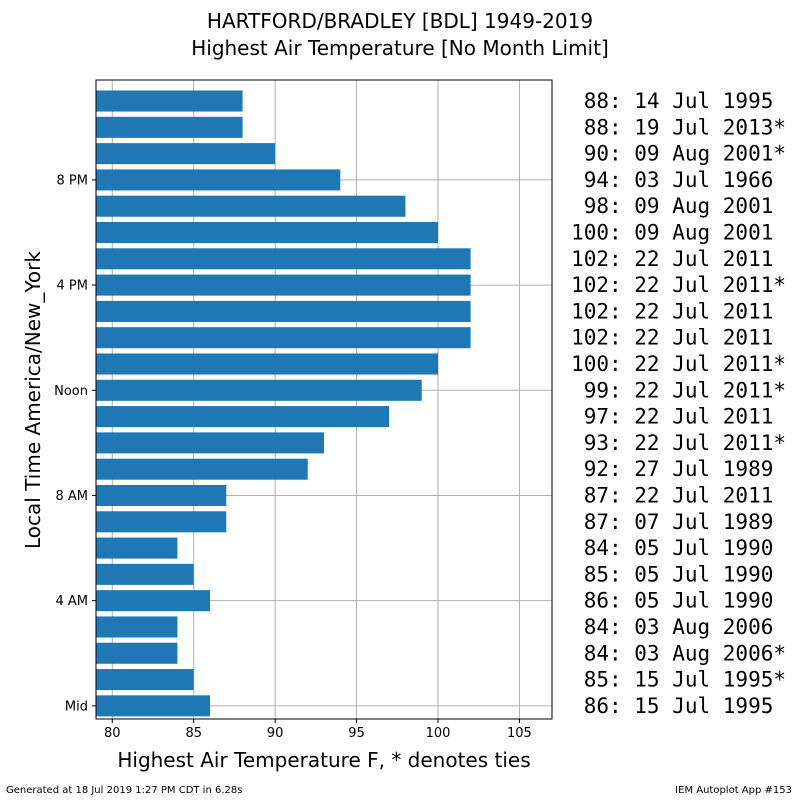 This screenshot has height=800, width=800. Describe the element at coordinates (400, 21) in the screenshot. I see `chart-title-line1: HARTFORD/BRADLEY [BDL] 1949-2019` at that location.